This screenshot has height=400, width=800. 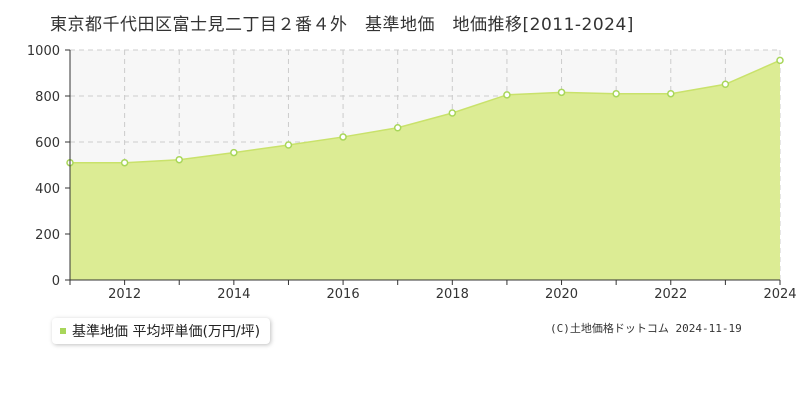 What do you see at coordinates (43, 51) in the screenshot?
I see `y-tick-label: 1000` at bounding box center [43, 51].